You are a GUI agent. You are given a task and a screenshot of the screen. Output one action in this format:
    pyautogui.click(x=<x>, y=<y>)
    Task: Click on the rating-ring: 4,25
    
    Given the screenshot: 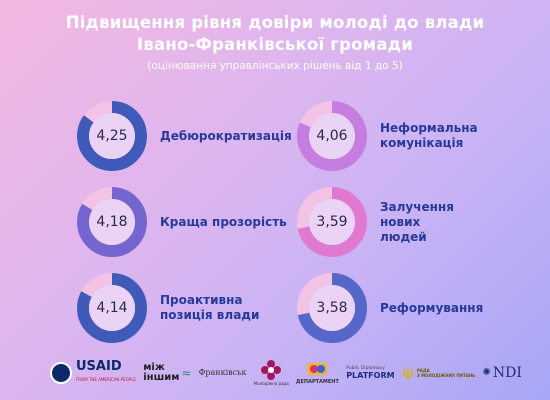 What is the action you would take?
    pyautogui.click(x=112, y=136)
    